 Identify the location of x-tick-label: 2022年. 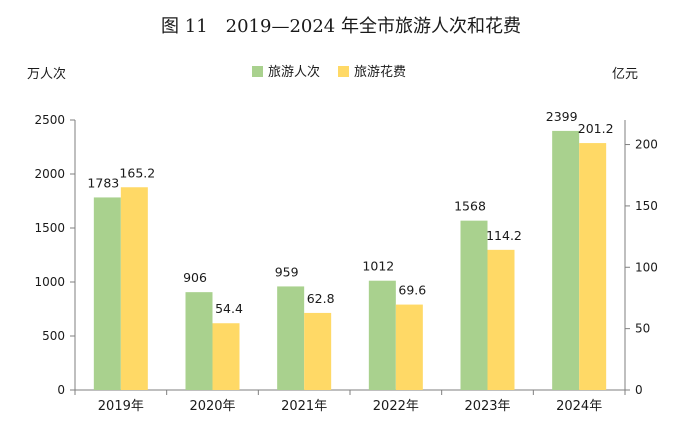
(396, 406).